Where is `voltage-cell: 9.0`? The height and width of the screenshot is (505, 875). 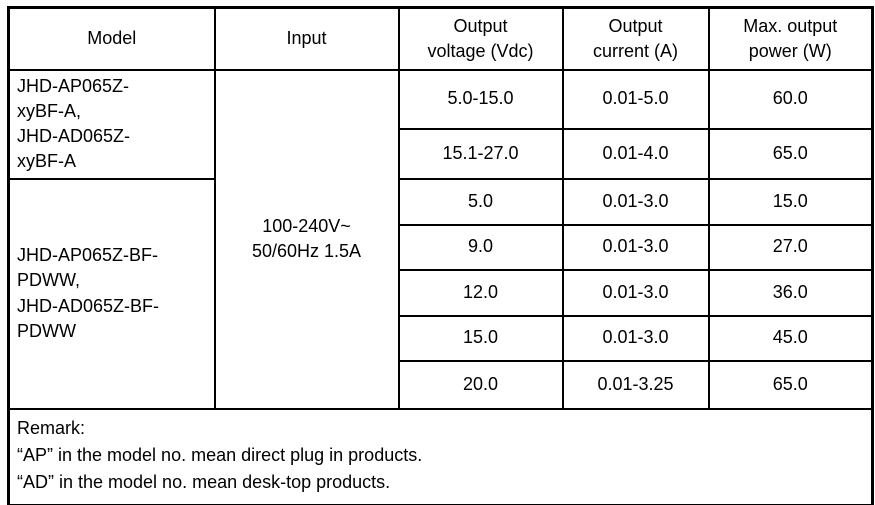 voltage-cell: 9.0 is located at coordinates (480, 247).